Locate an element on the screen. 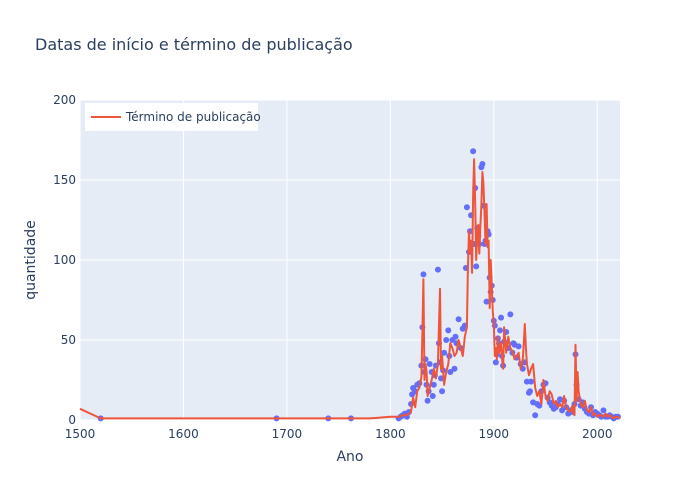 The width and height of the screenshot is (700, 500). x-tick-label: 1500 is located at coordinates (80, 434).